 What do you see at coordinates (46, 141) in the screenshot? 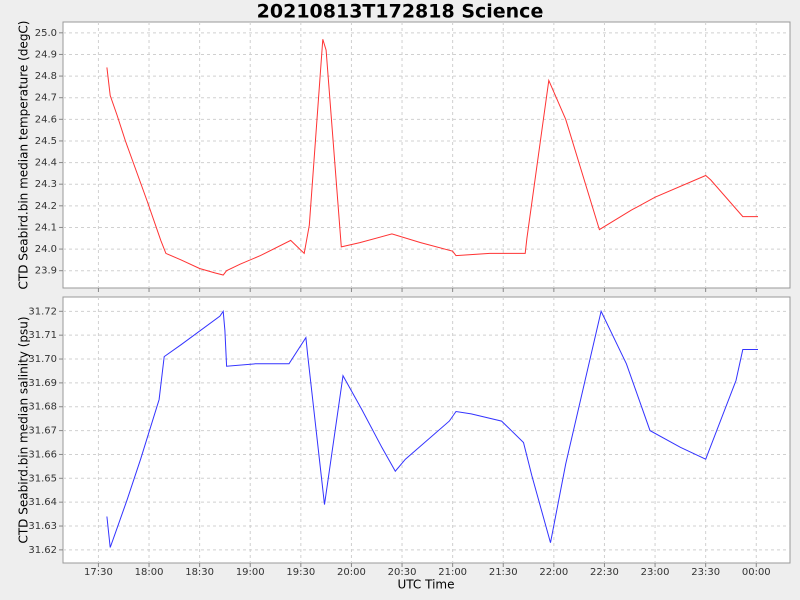
I see `y-tick-label: 24.5` at bounding box center [46, 141].